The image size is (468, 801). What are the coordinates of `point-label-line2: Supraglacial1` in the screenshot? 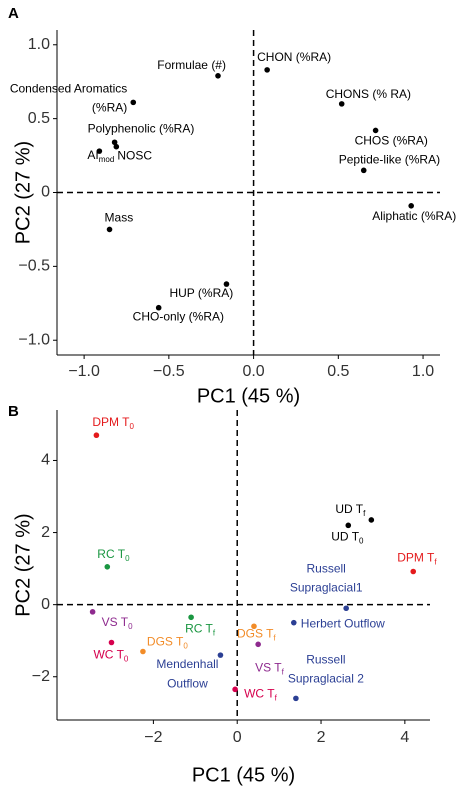 It's located at (326, 587).